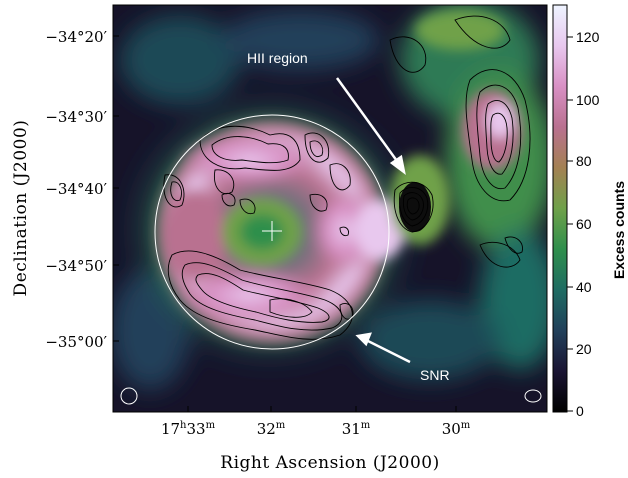 This screenshot has height=478, width=628. Describe the element at coordinates (277, 58) in the screenshot. I see `hii-region-label: HII region` at that location.